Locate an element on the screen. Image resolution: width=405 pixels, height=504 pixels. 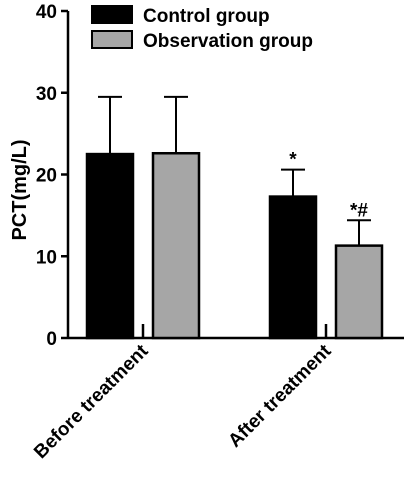
y-tick-label: 40 is located at coordinates (46, 12).